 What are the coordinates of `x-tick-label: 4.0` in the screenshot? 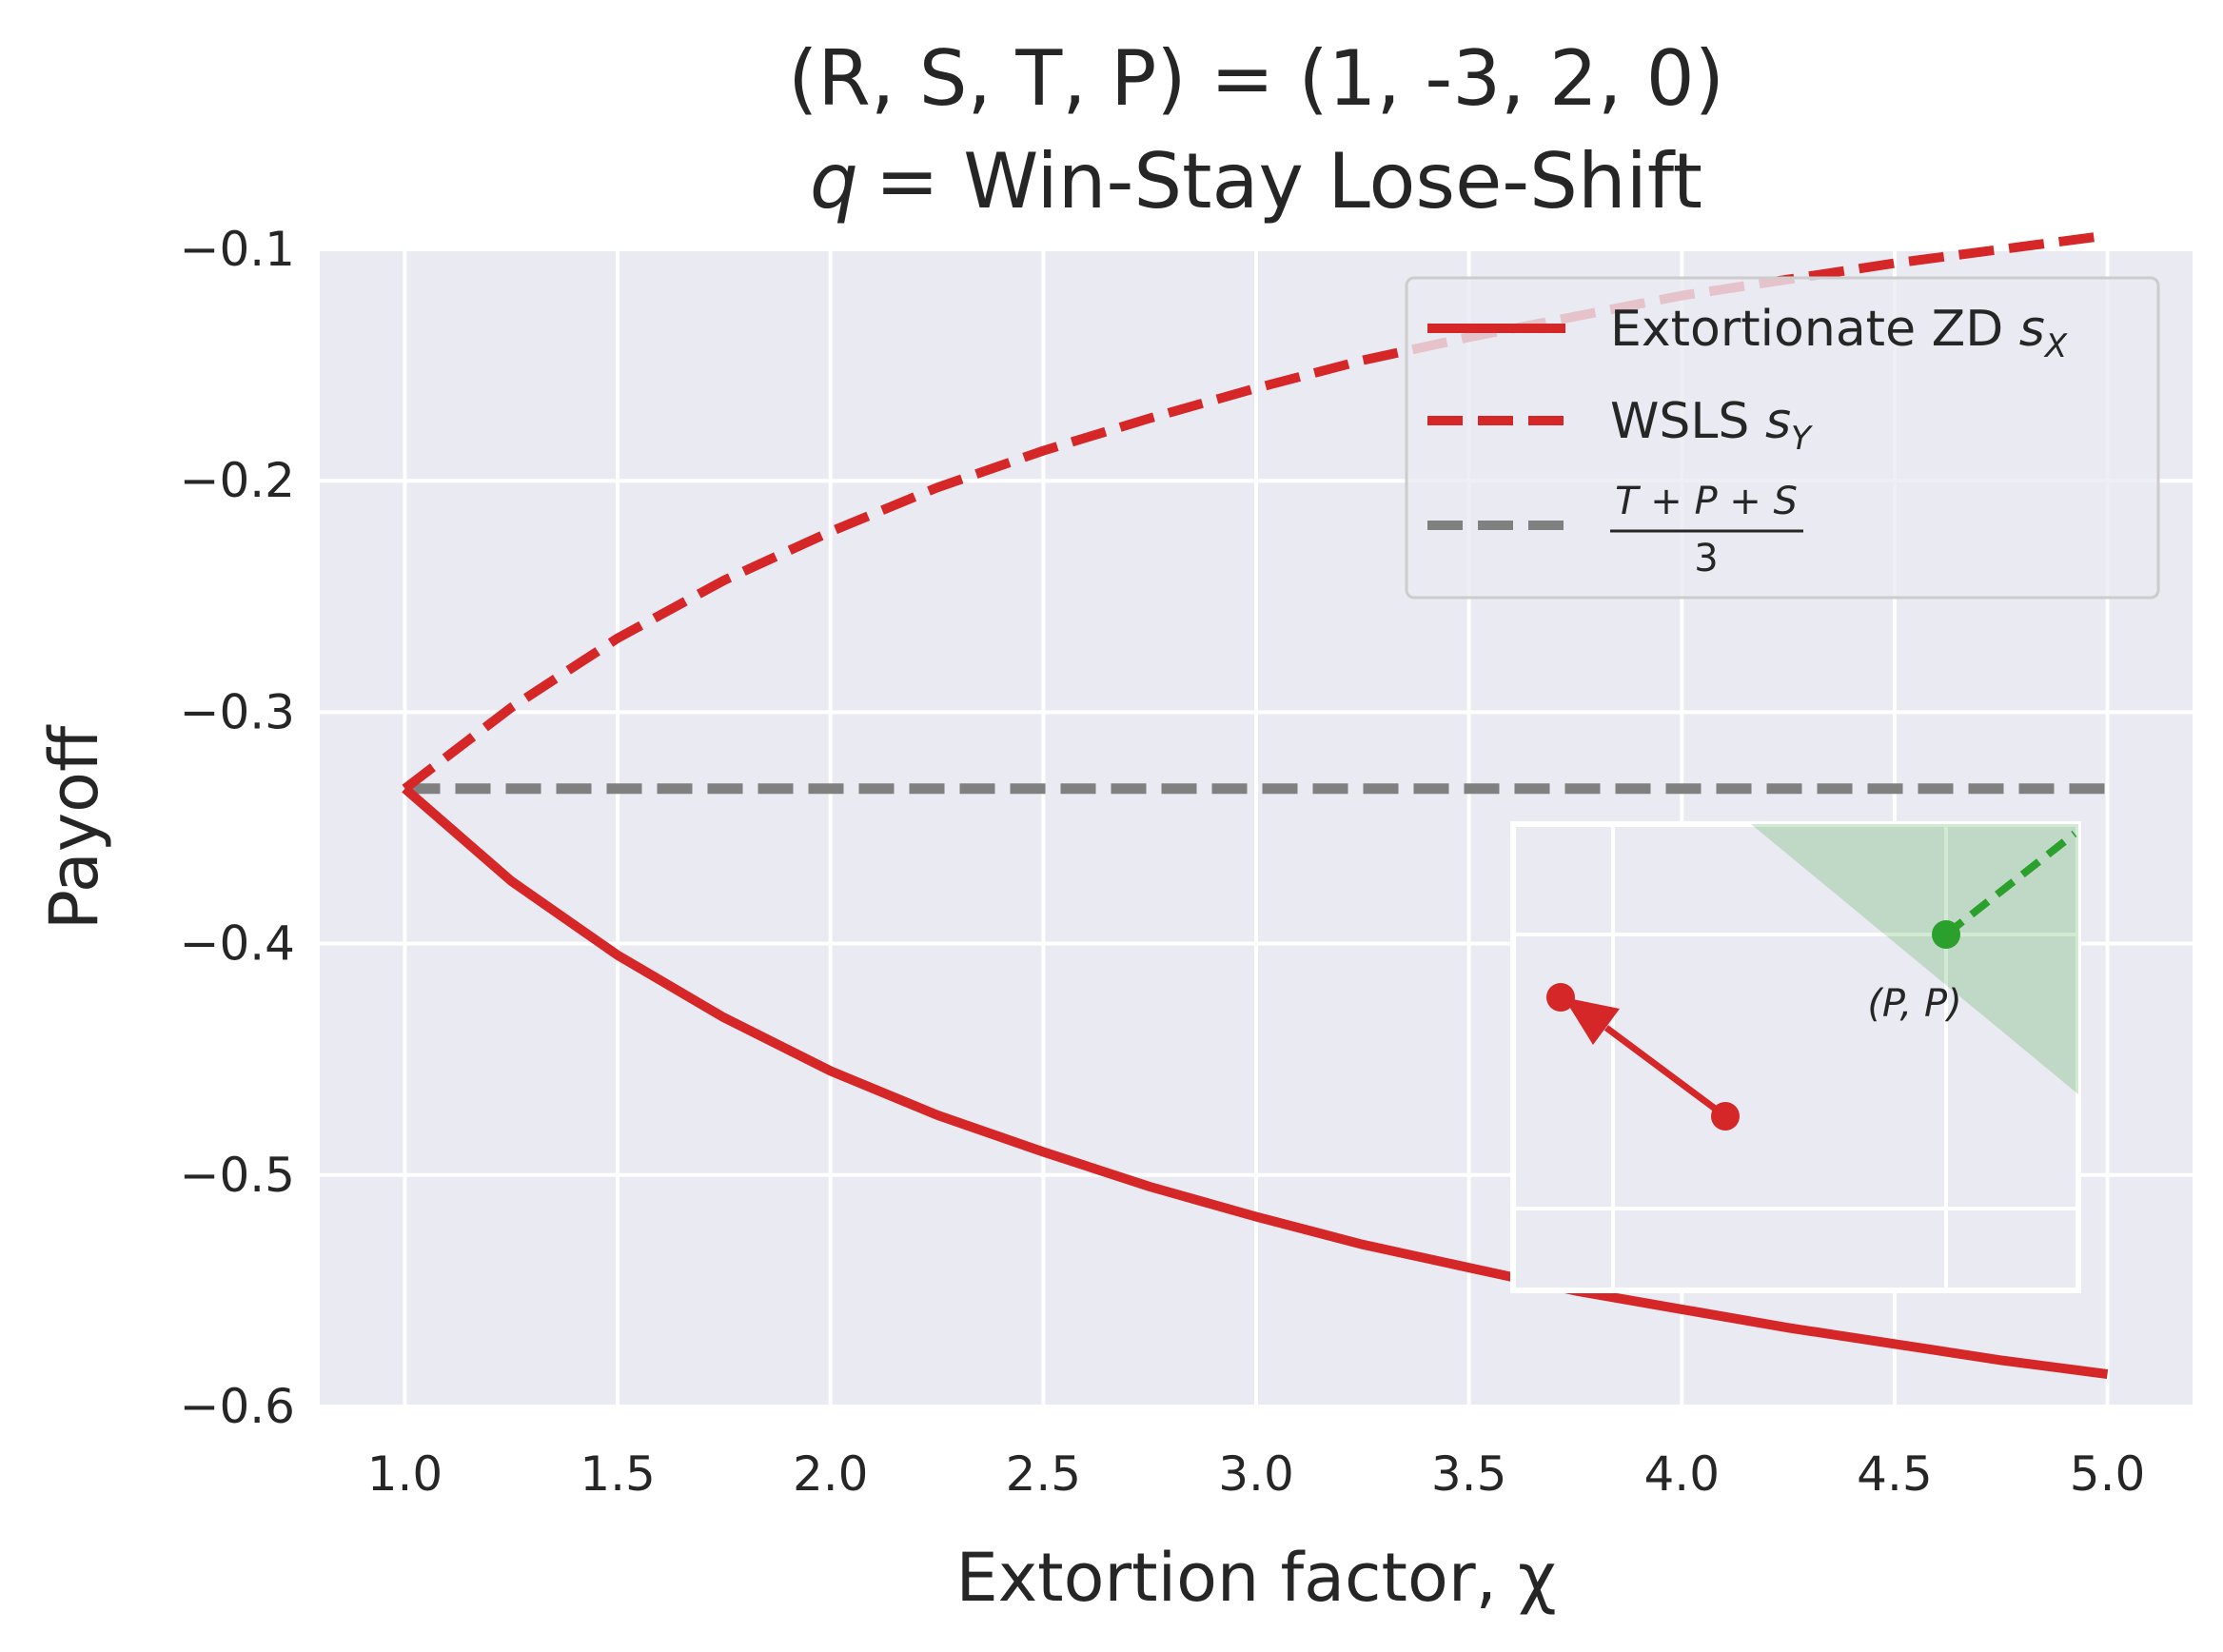 It's located at (1682, 1474).